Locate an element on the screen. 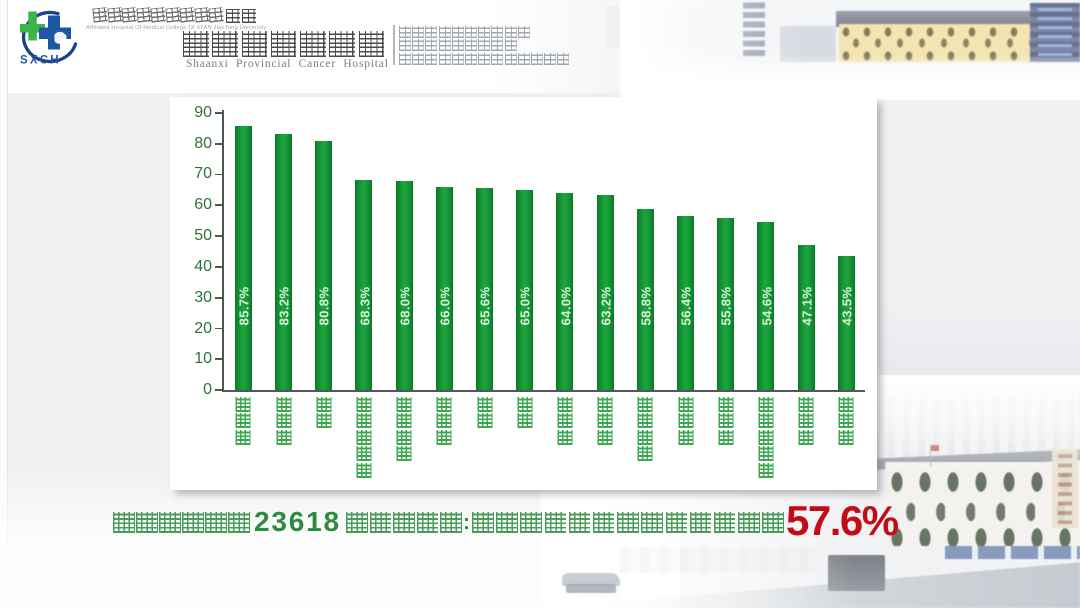 This screenshot has height=608, width=1080. svg-text: SXCH is located at coordinates (40, 61).